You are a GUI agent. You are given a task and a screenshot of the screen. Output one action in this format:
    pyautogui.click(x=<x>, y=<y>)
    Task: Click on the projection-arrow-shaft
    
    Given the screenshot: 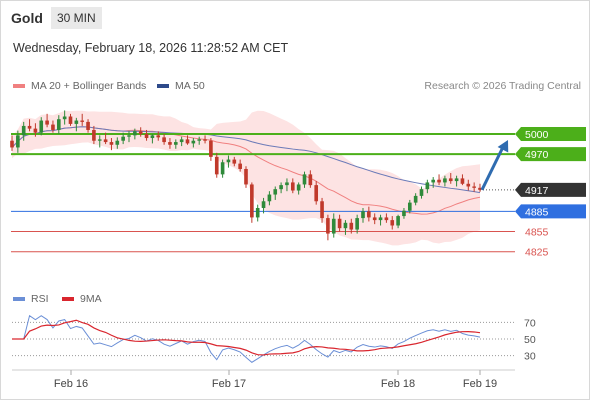 What is the action you would take?
    pyautogui.click(x=493, y=167)
    